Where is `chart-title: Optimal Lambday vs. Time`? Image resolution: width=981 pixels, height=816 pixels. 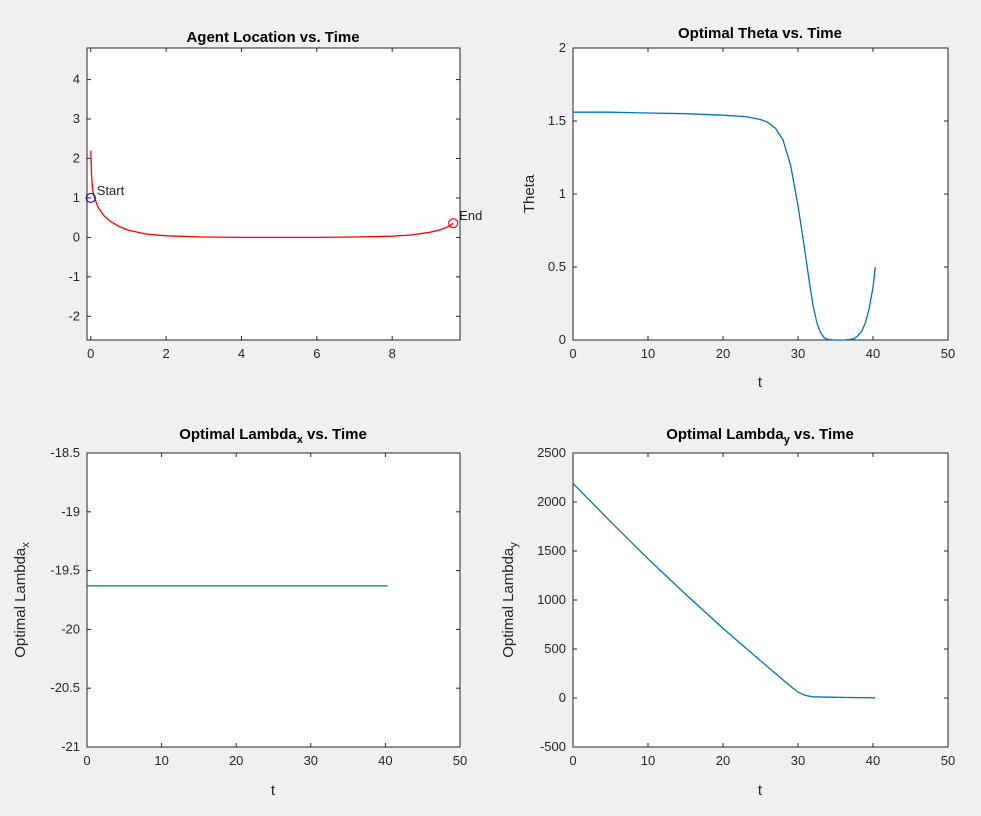 chart-title: Optimal Lambday vs. Time is located at coordinates (760, 436).